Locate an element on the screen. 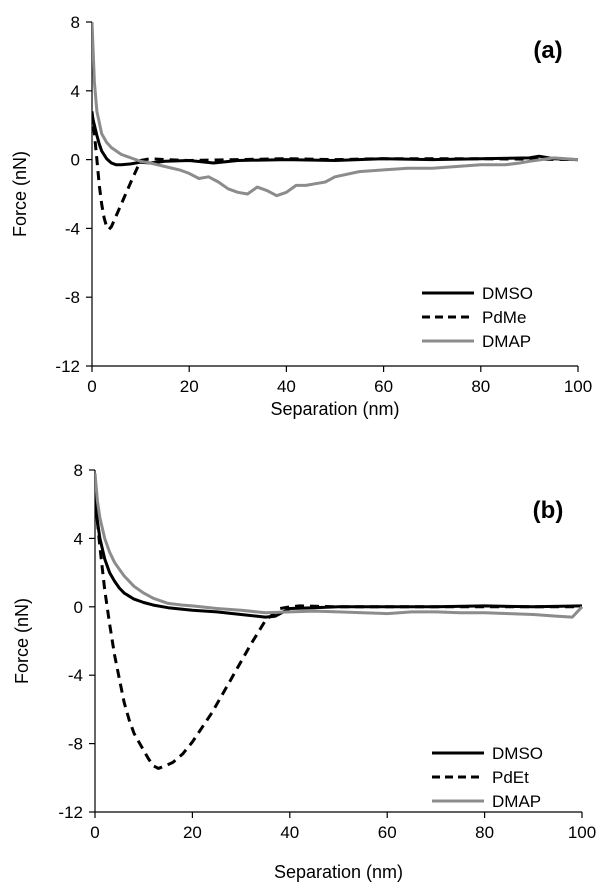 The width and height of the screenshot is (602, 888). series-line-pdme is located at coordinates (335, 171).